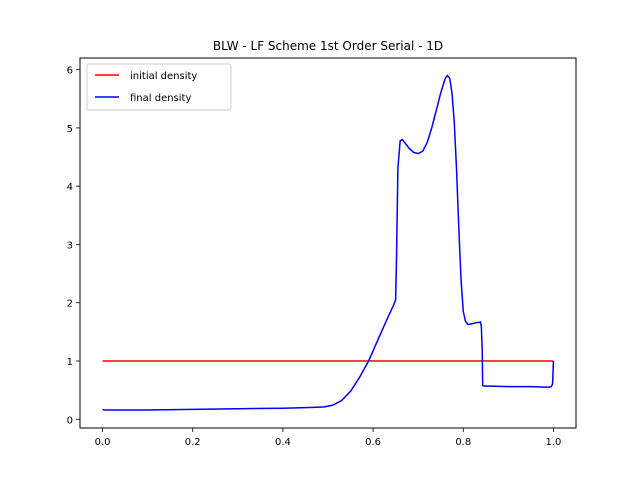 Image resolution: width=640 pixels, height=480 pixels. Describe the element at coordinates (103, 442) in the screenshot. I see `x-tick-label: 0.0` at that location.